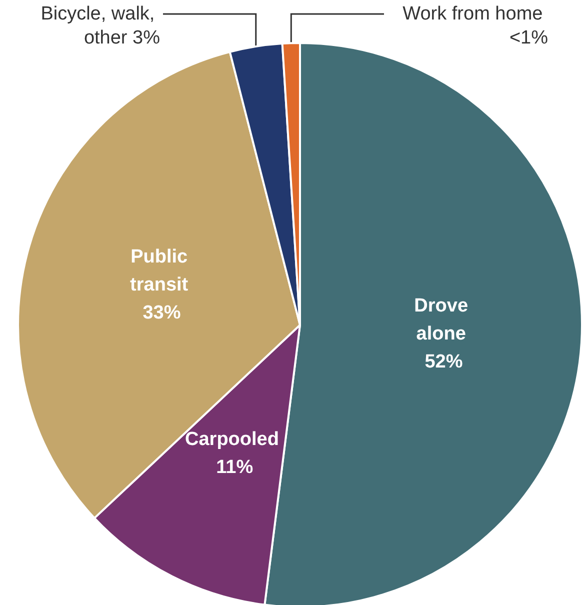  Describe the element at coordinates (161, 313) in the screenshot. I see `data-label: 33%` at that location.